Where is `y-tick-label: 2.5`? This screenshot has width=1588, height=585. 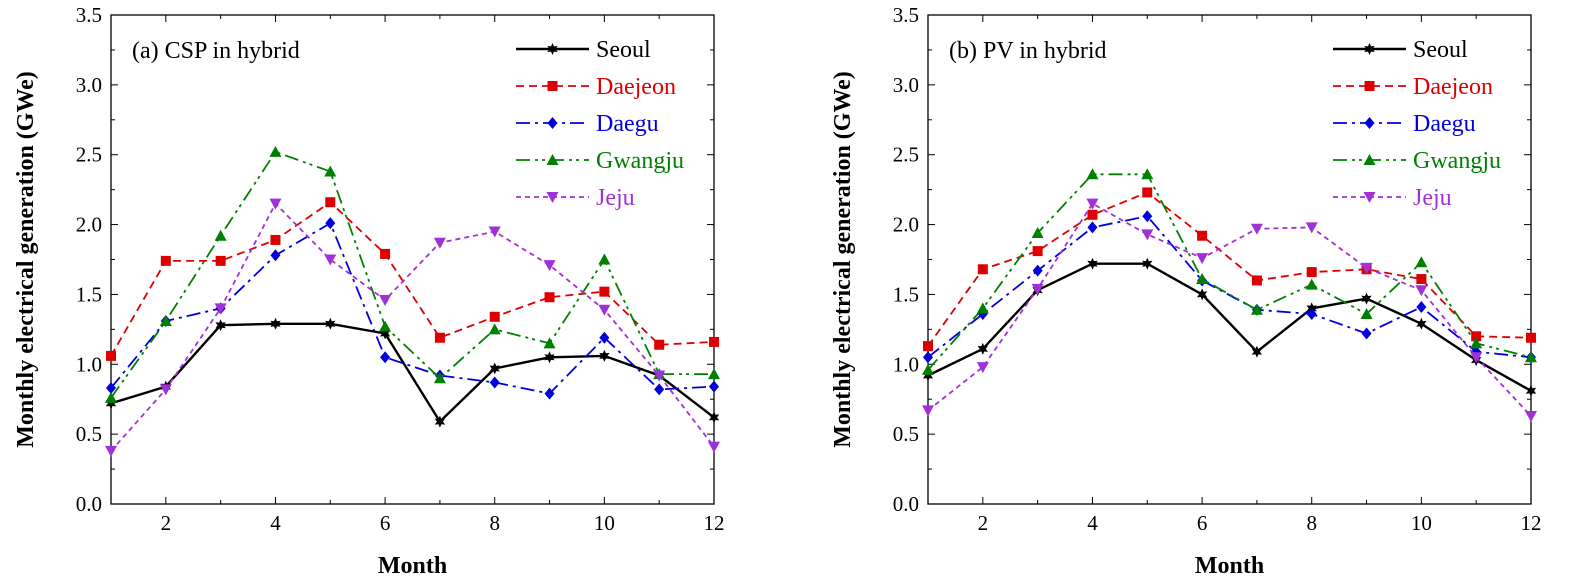 y-tick-label: 2.5 is located at coordinates (906, 155).